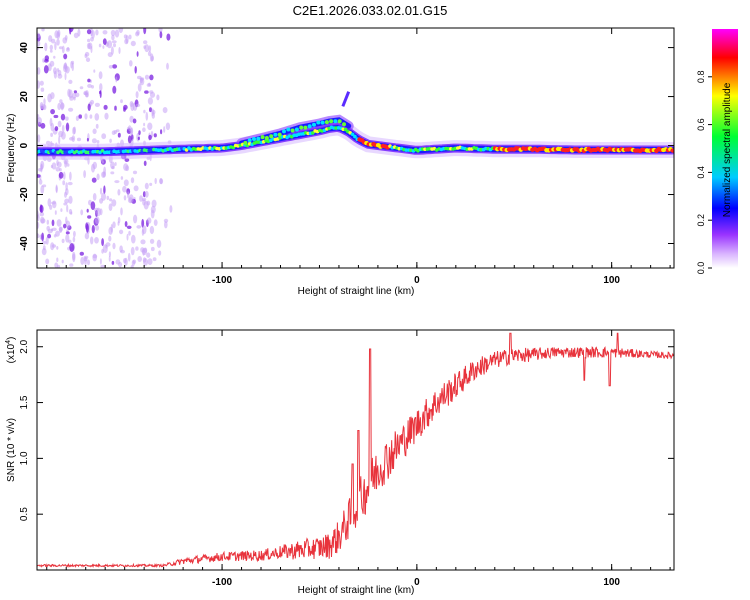 This screenshot has height=600, width=750. I want to click on y-tick-label: 0.5, so click(24, 514).